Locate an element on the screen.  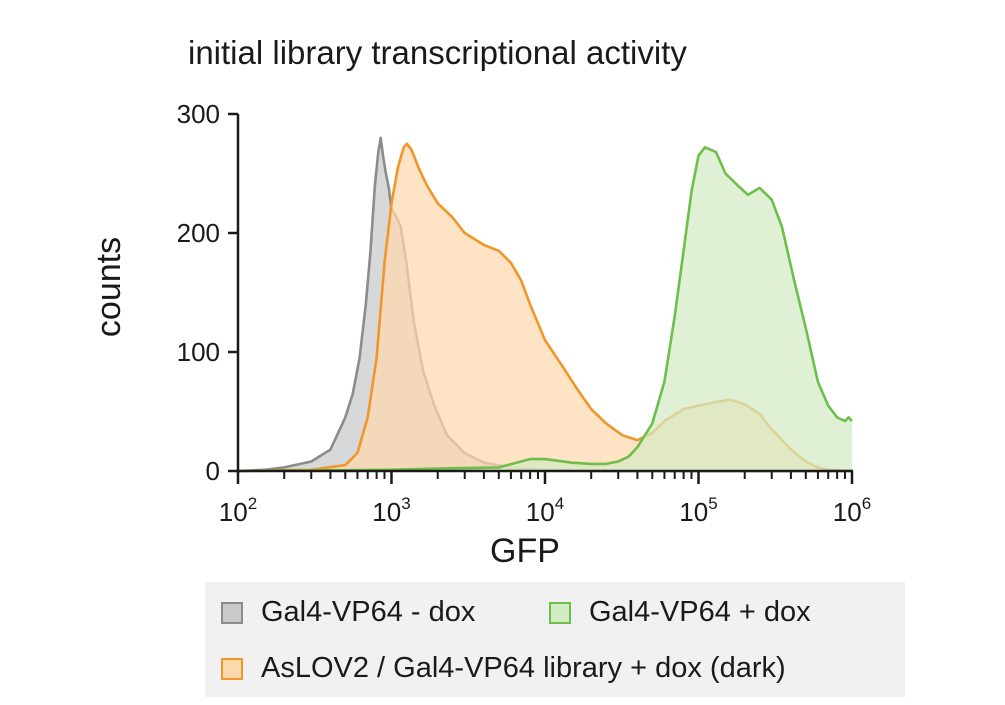
y-tick-label: 200 is located at coordinates (198, 233).